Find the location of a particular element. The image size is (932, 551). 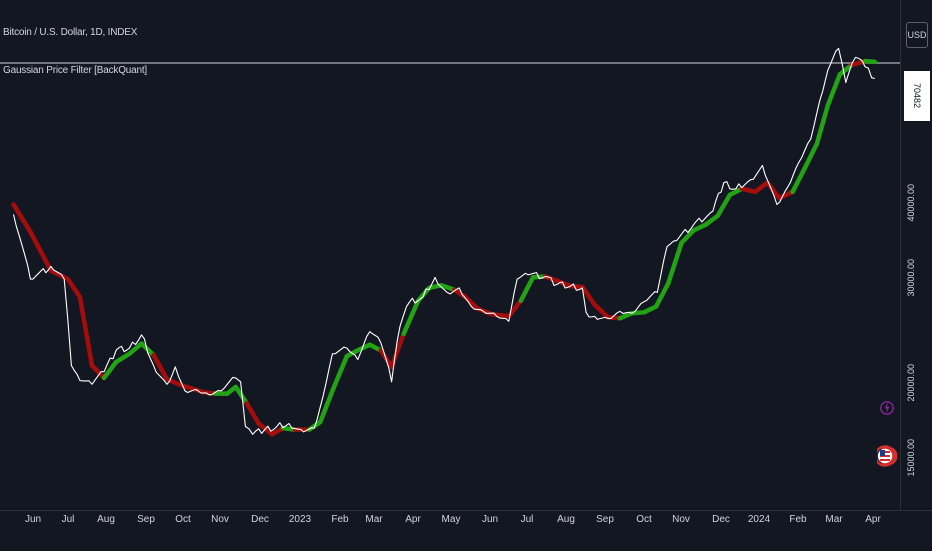

price-scale is located at coordinates (916, 255).